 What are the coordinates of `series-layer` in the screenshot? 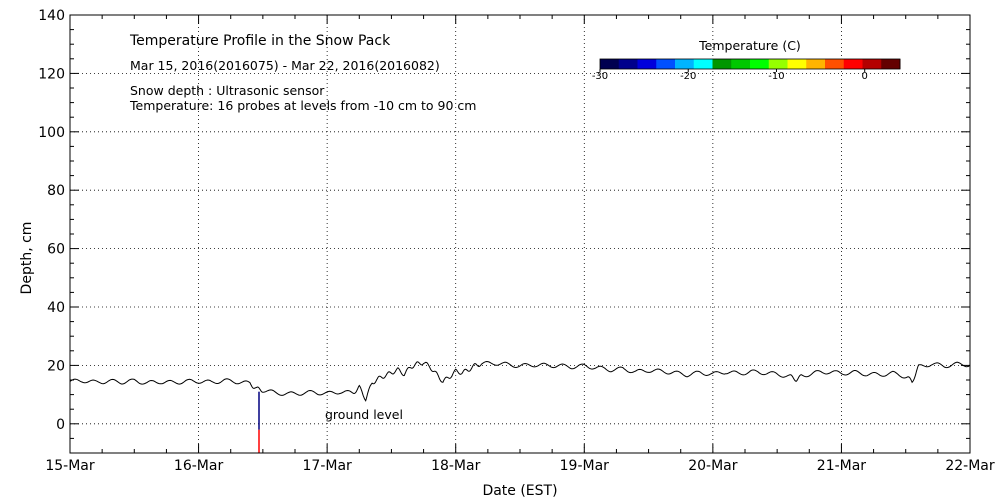 It's located at (520, 381).